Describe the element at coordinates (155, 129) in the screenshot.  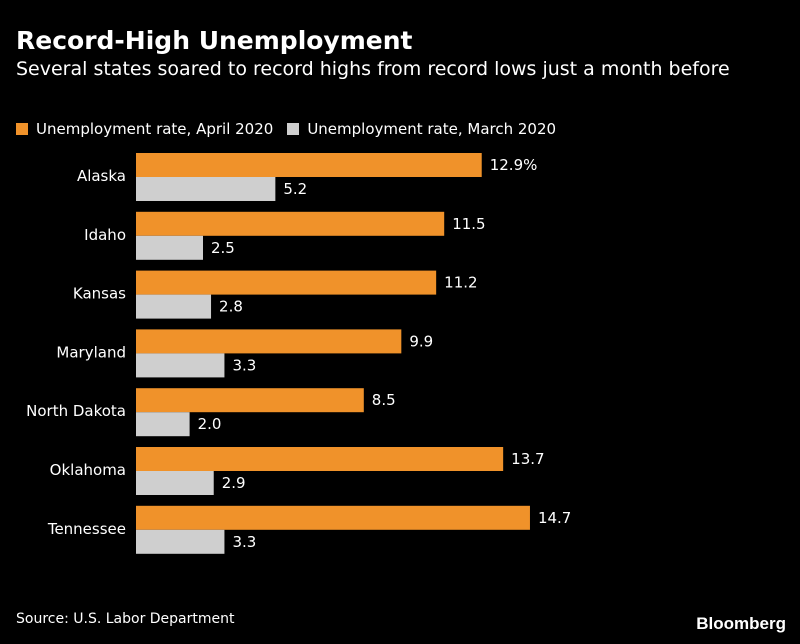
I see `legend-label-april: Unemployment rate, April 2020` at that location.